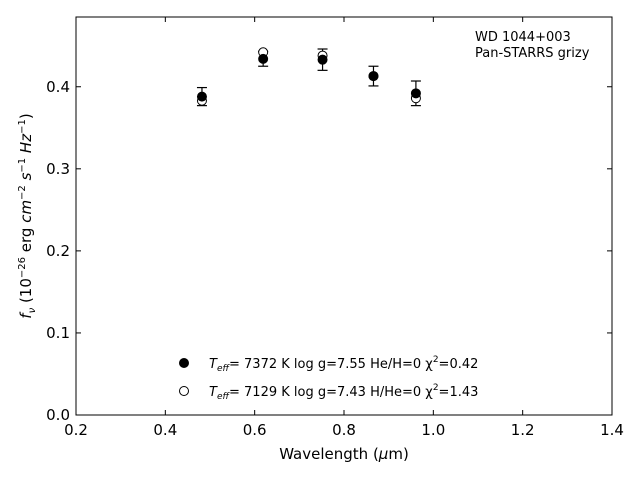 The width and height of the screenshot is (640, 480). I want to click on x-axis-label: Wavelength (μm), so click(344, 454).